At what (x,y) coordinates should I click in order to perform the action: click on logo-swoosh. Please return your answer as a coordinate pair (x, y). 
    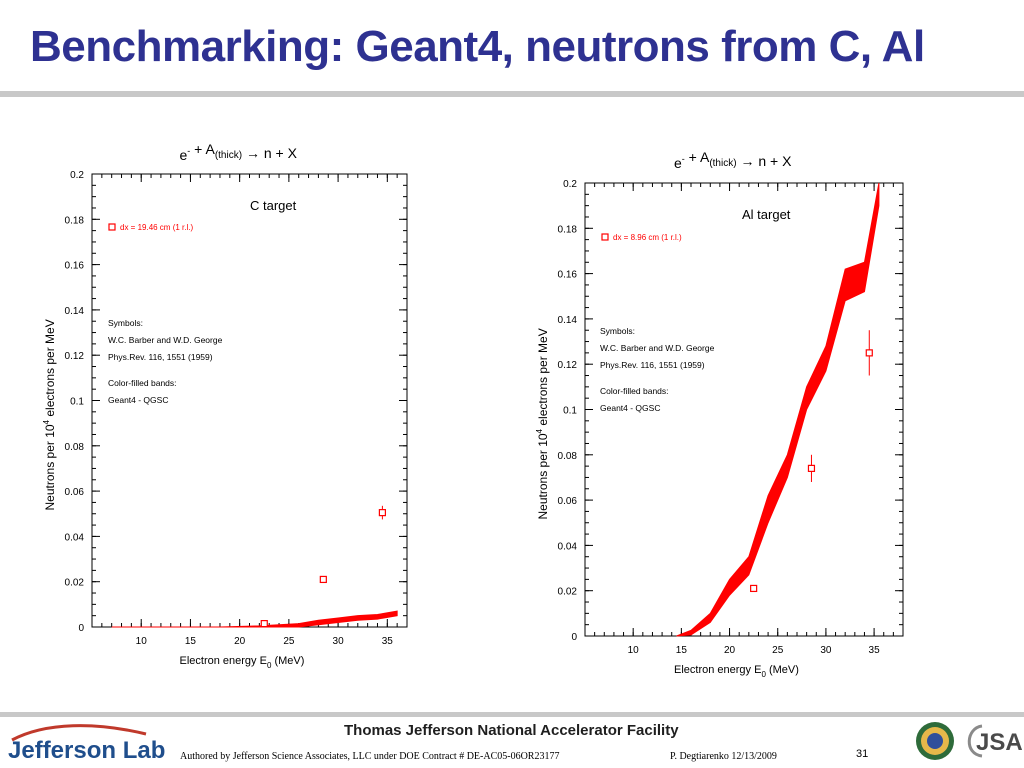
    Looking at the image, I should click on (79, 733).